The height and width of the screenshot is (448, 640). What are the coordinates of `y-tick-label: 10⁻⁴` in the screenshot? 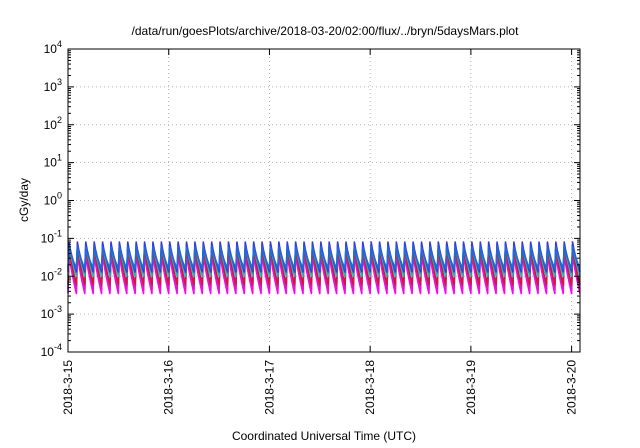 It's located at (51, 350).